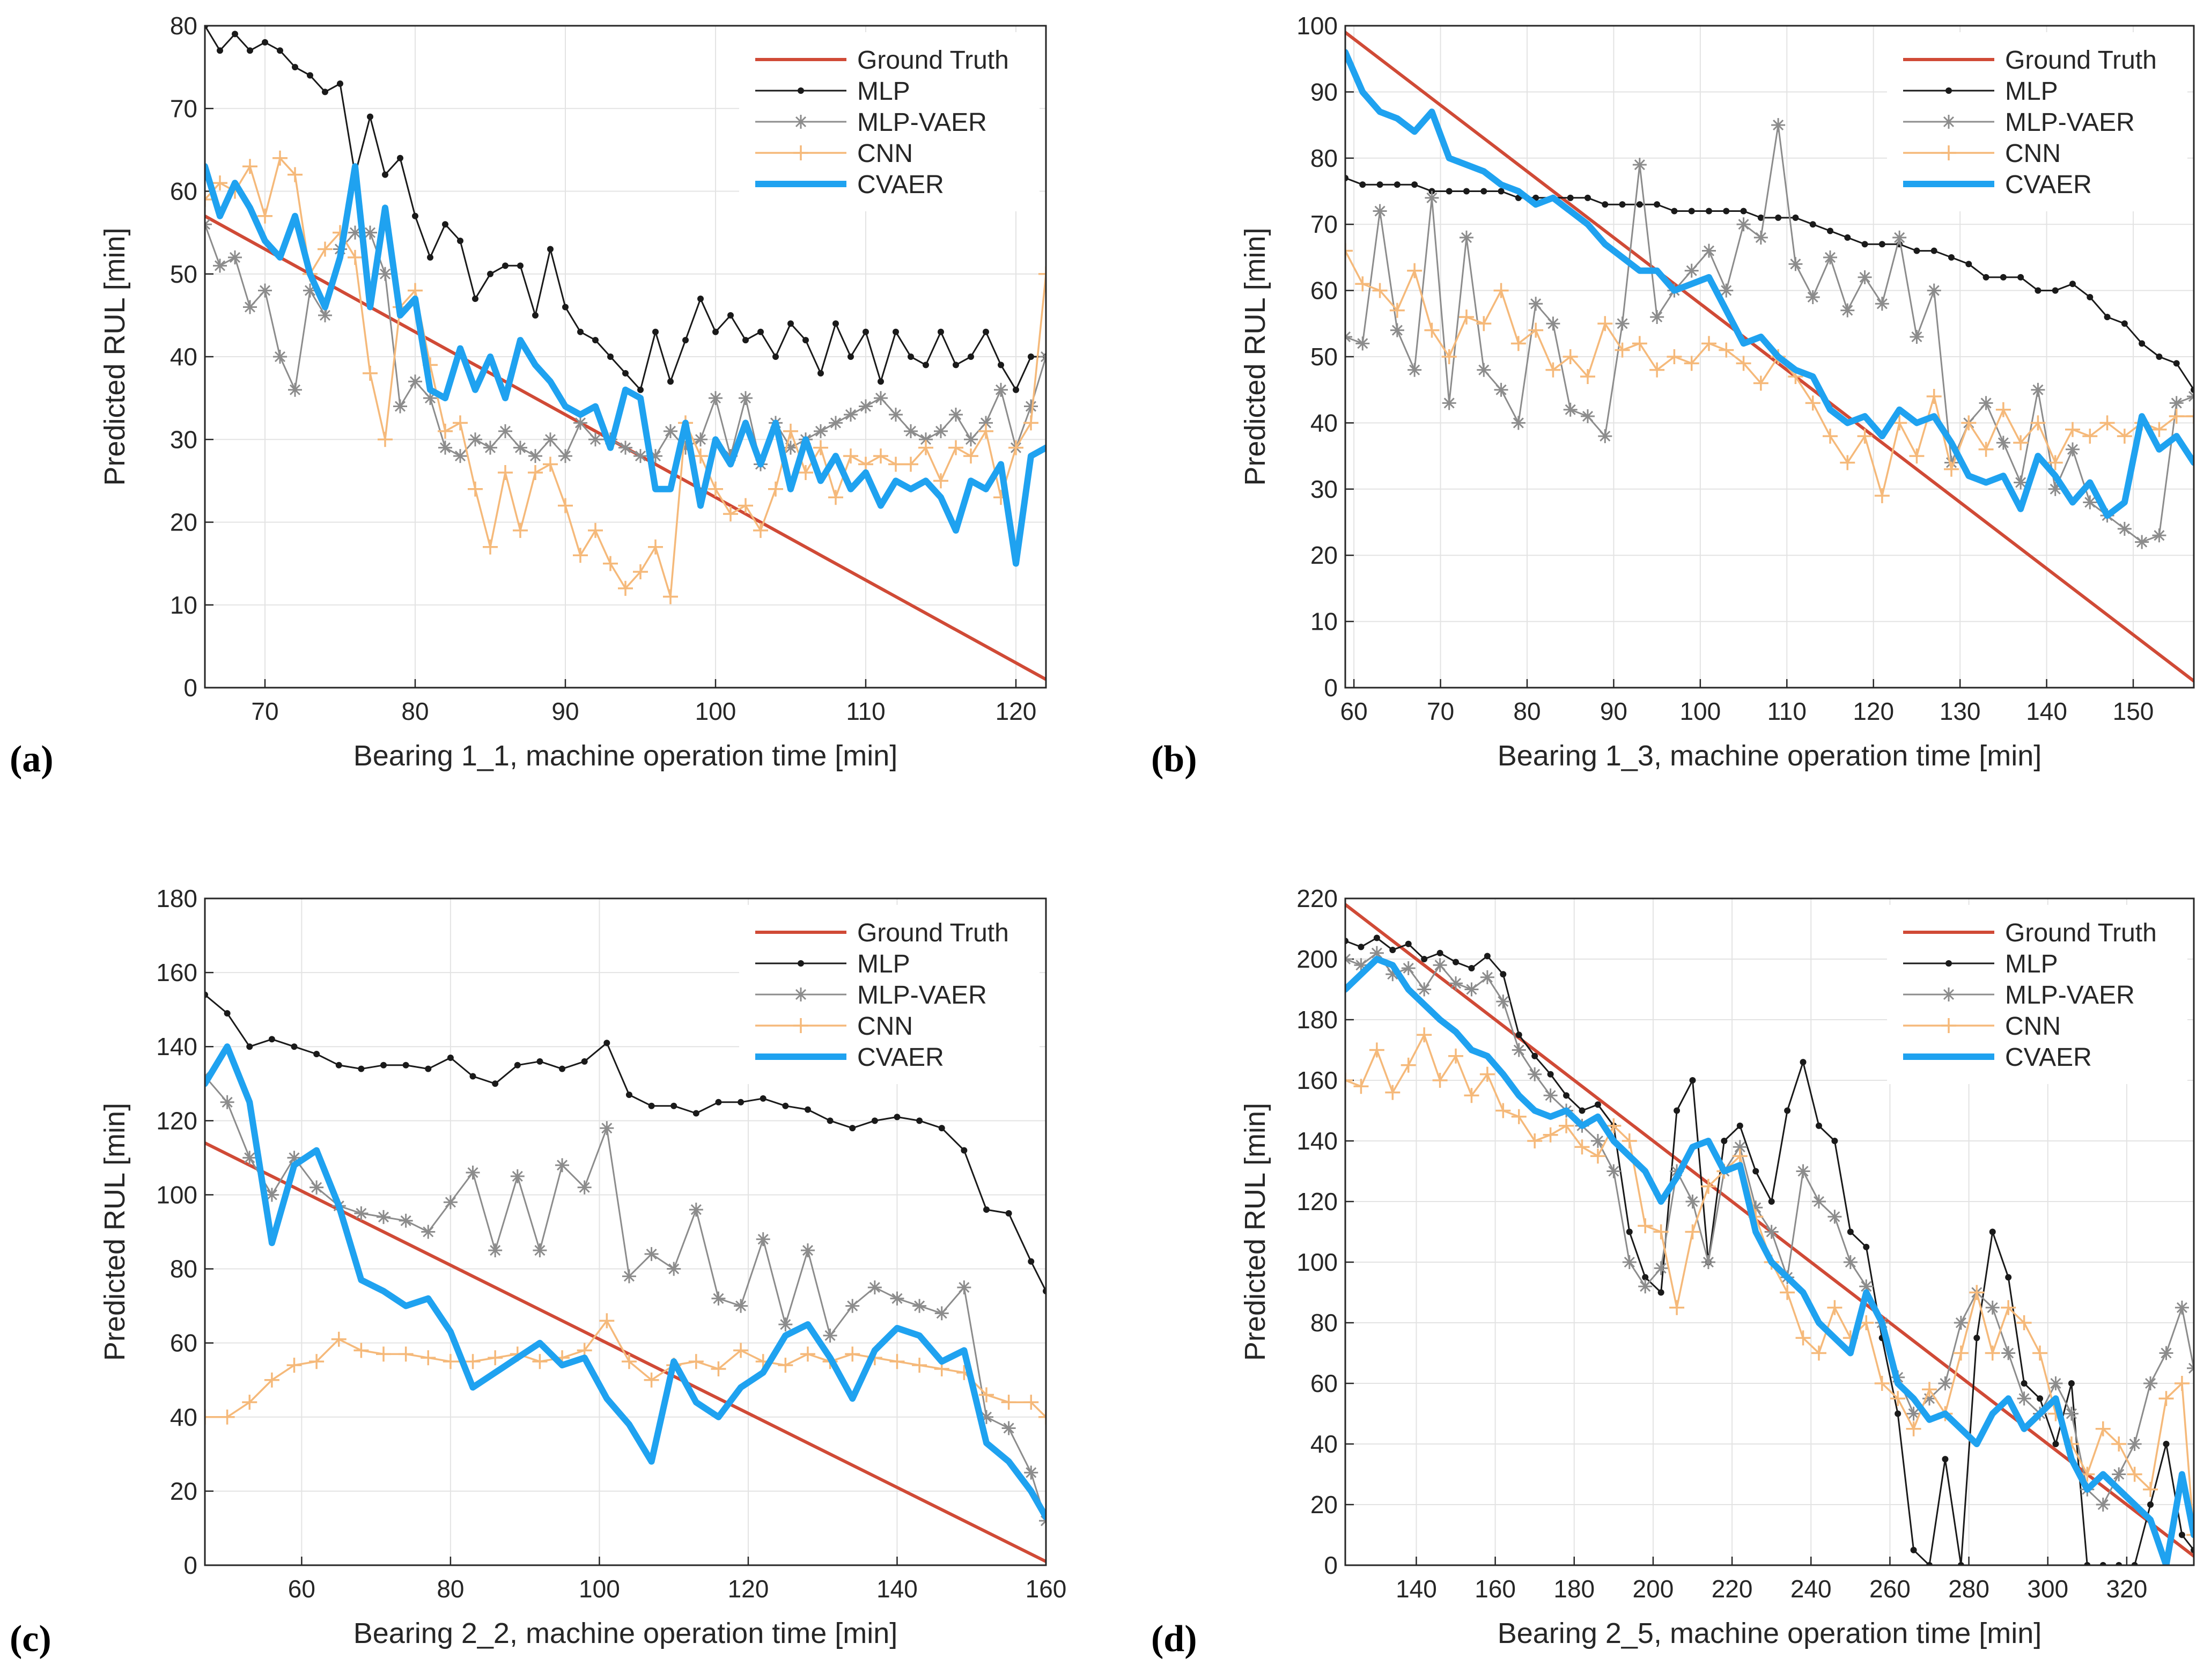 This screenshot has width=2211, height=1680. I want to click on x-tick-label: 220, so click(1732, 1589).